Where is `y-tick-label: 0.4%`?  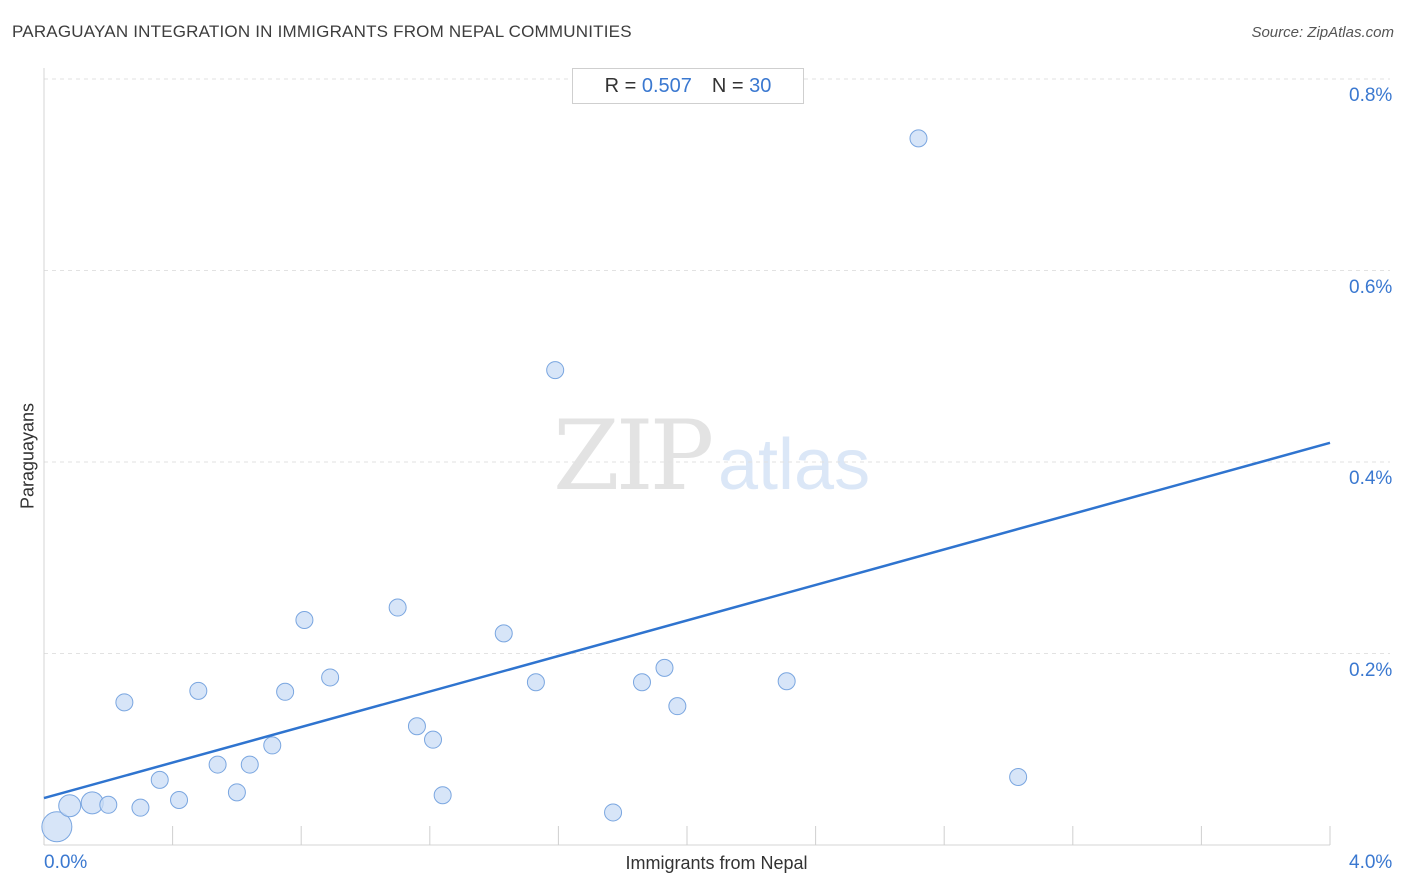 y-tick-label: 0.4% is located at coordinates (1371, 478).